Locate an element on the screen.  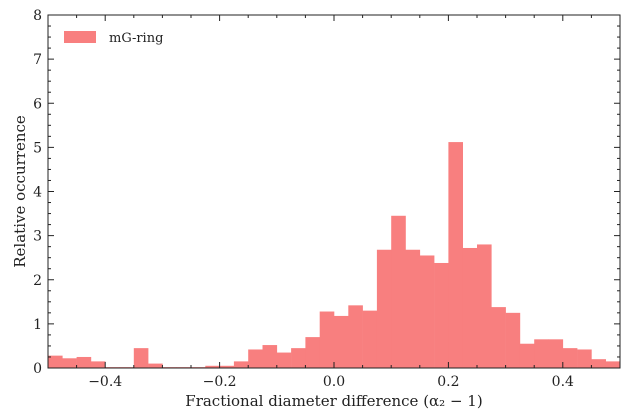
x-tick-label: 0.2 is located at coordinates (448, 382).